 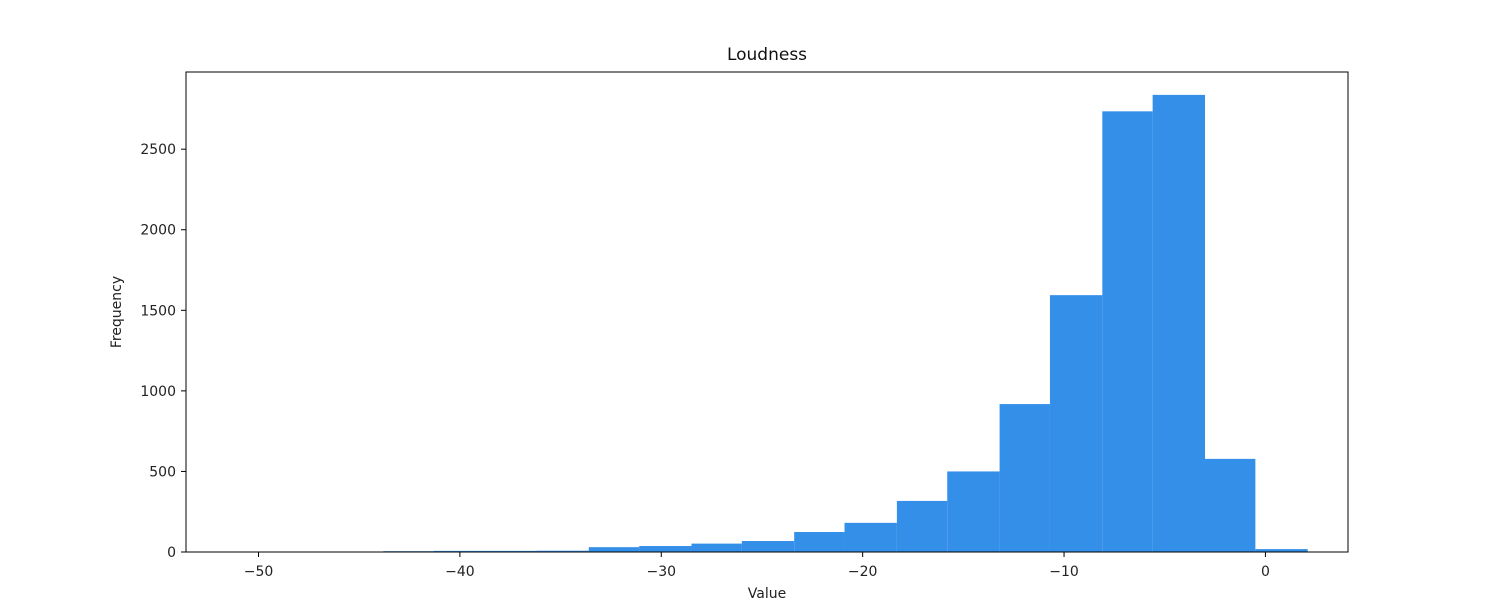 I want to click on y-tick-label: 2000, so click(x=158, y=231).